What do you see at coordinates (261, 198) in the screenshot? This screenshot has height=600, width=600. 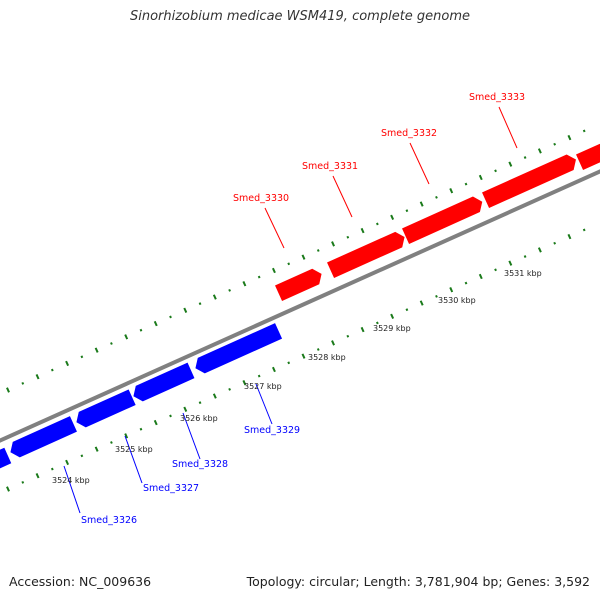 I see `gene-label-smed-3330: Smed_3330` at bounding box center [261, 198].